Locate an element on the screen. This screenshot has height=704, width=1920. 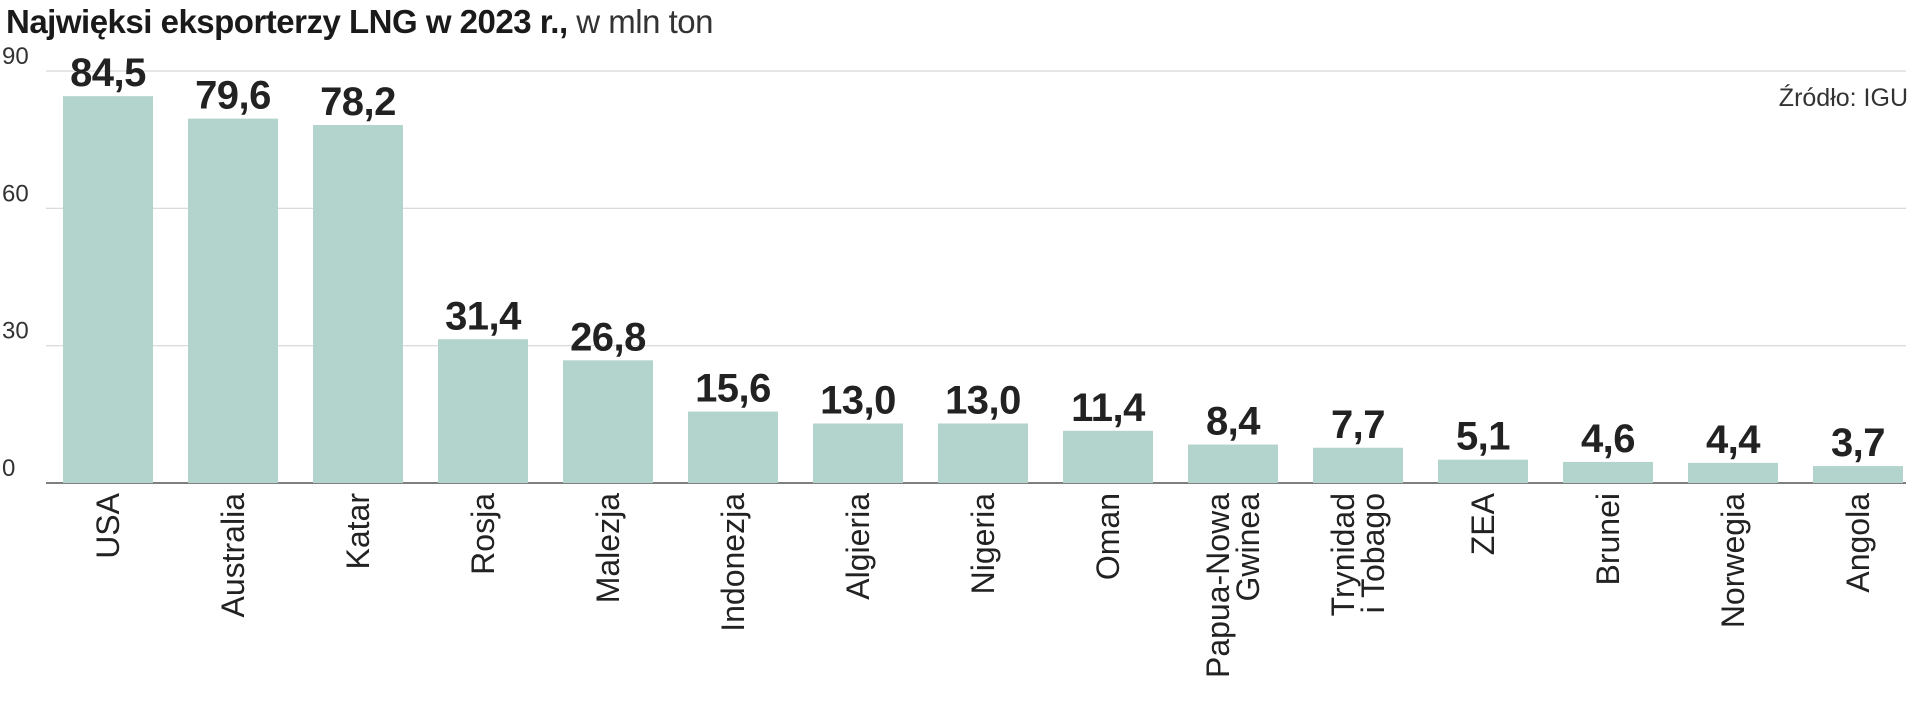
category-label-line: ZEA is located at coordinates (1483, 523).